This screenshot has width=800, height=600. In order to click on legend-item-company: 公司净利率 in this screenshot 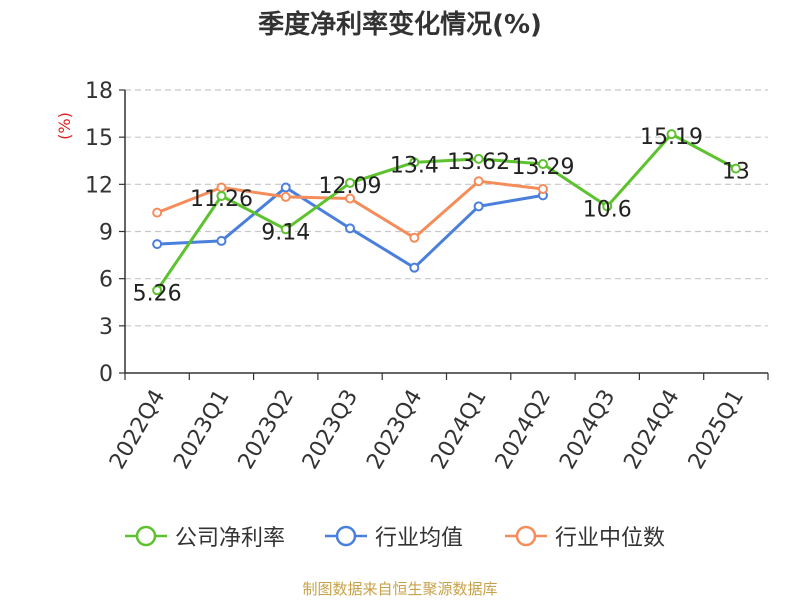, I will do `click(205, 536)`.